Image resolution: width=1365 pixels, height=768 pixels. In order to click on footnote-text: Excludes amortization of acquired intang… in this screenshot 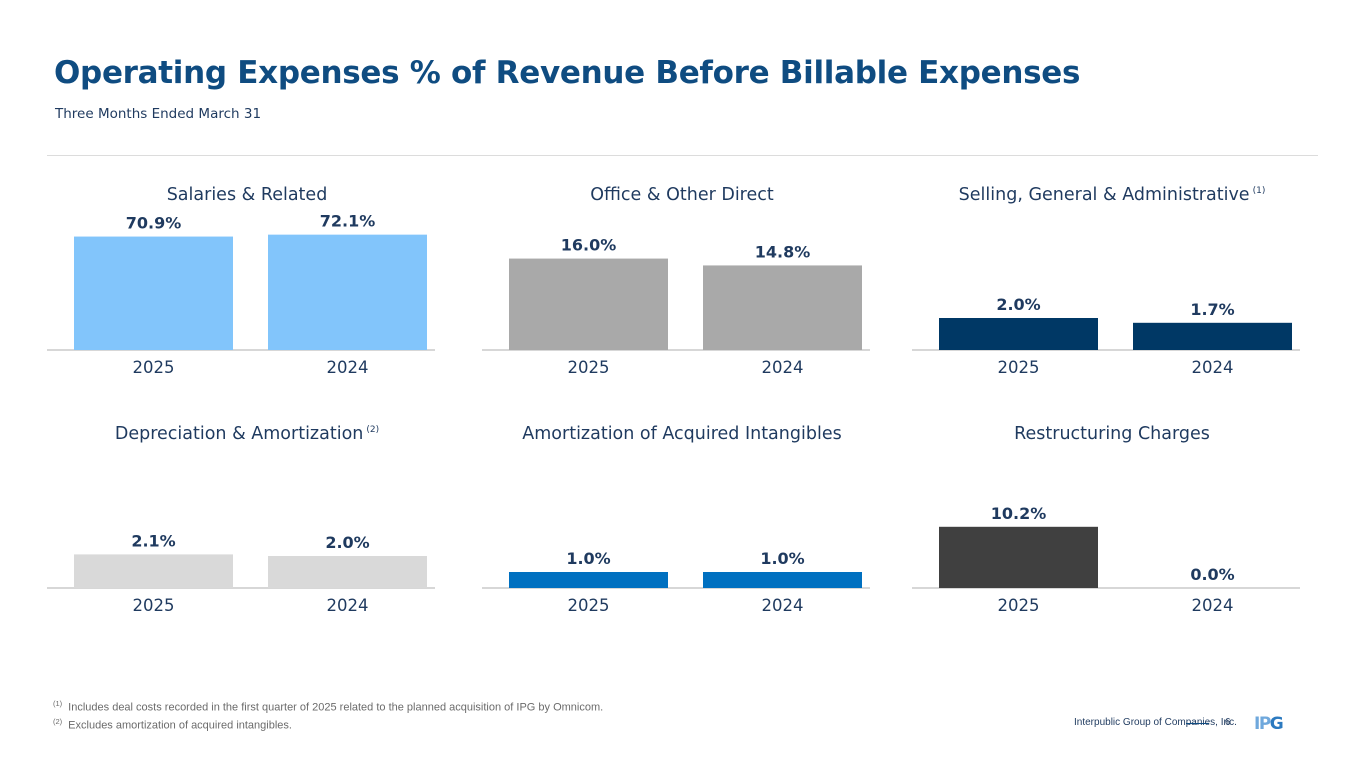, I will do `click(180, 725)`.